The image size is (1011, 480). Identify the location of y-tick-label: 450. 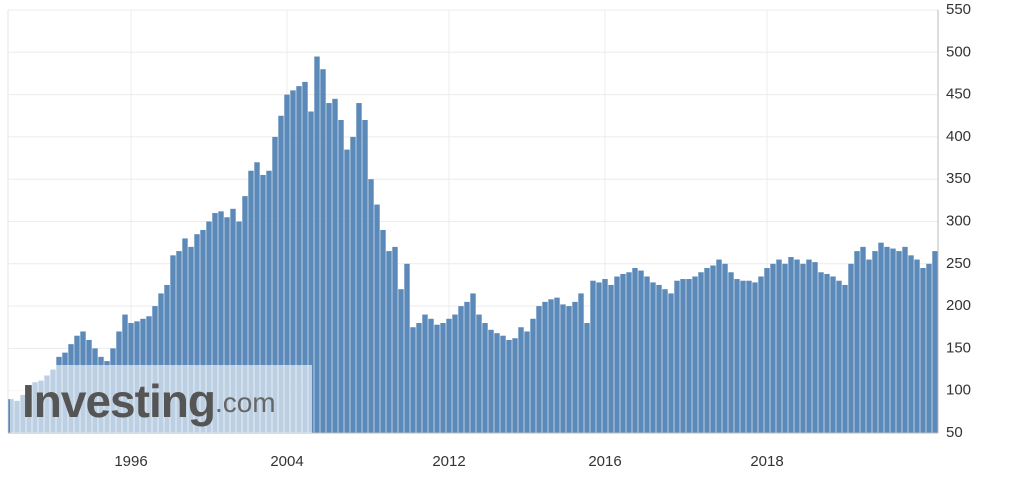
(958, 94).